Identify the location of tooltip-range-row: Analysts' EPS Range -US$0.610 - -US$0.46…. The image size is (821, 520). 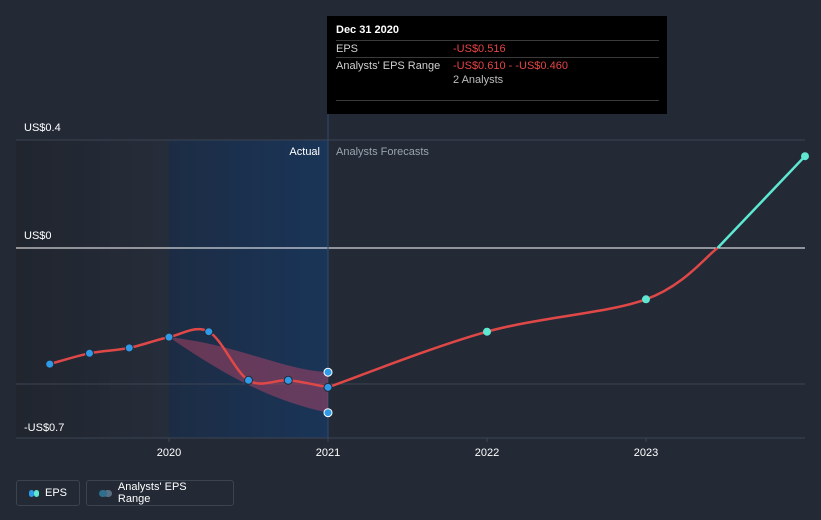
(497, 65).